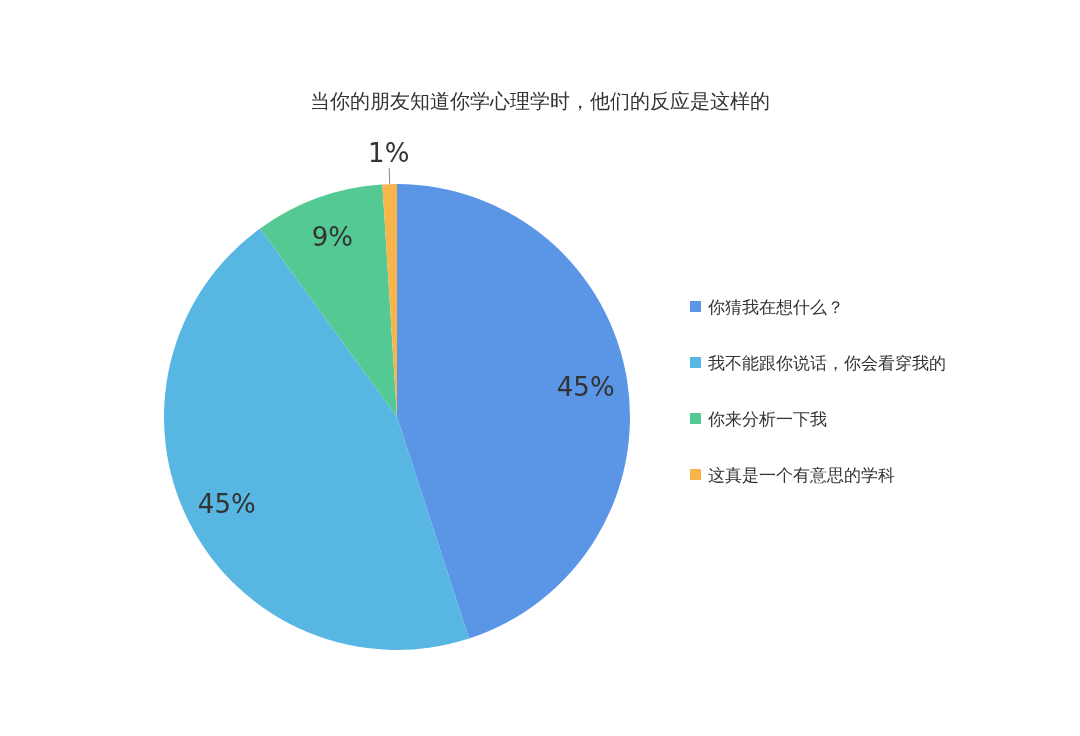  Describe the element at coordinates (767, 419) in the screenshot. I see `legend-label: 你来分析一下我` at that location.